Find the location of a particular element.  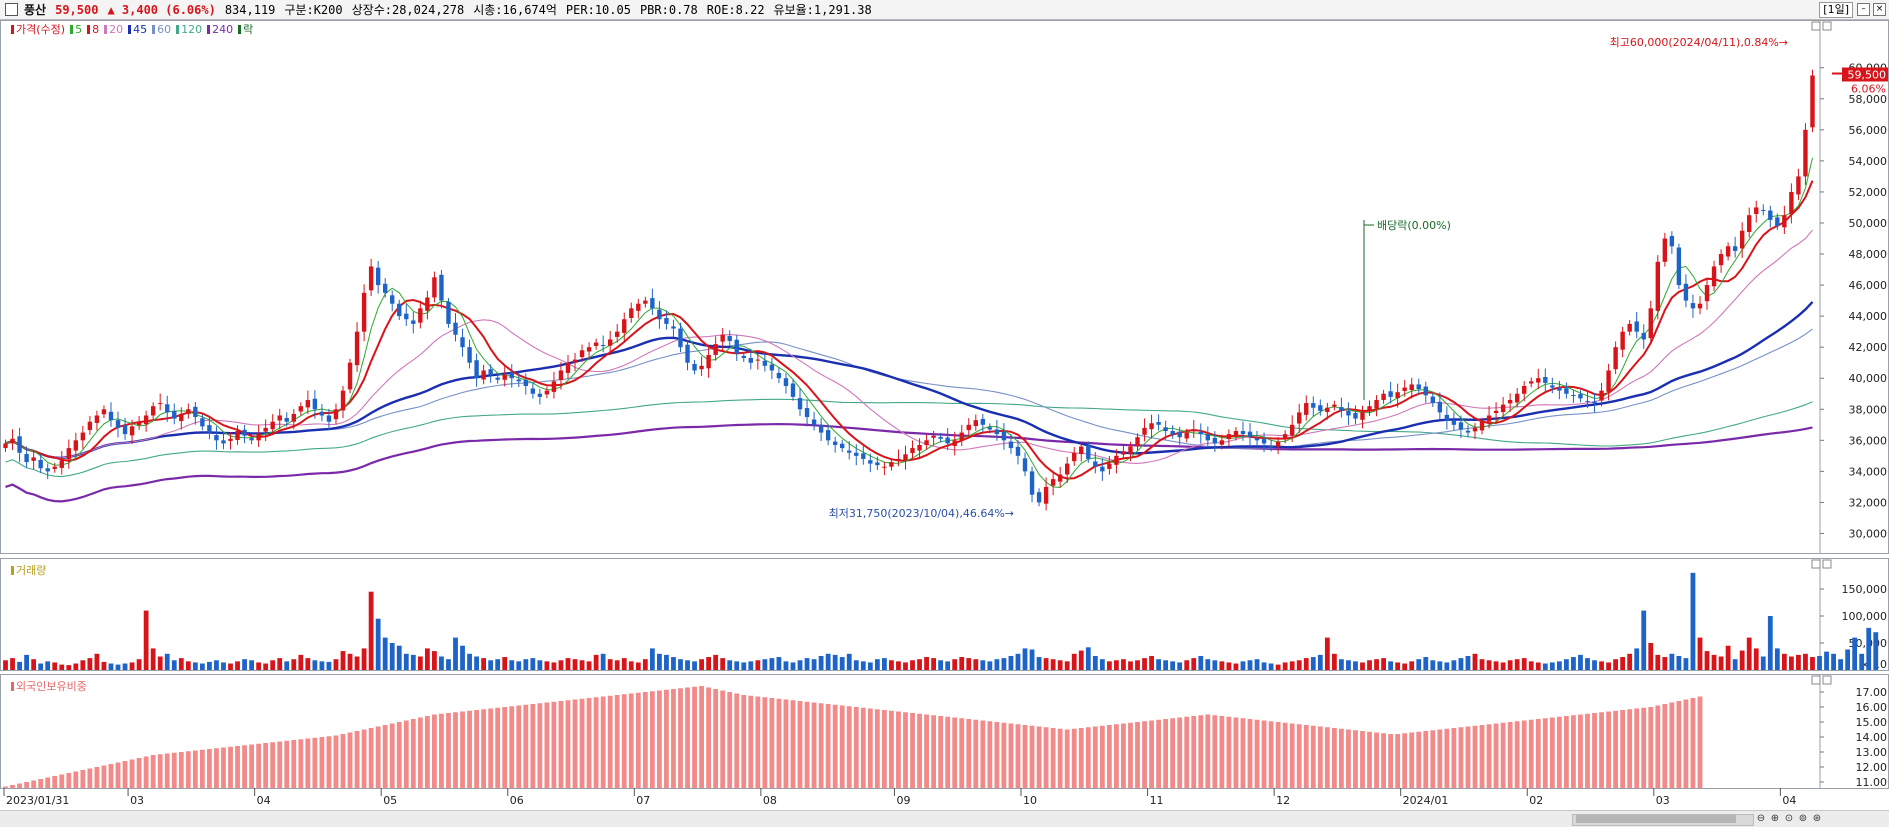

zoom-out-icon: ⊖ is located at coordinates (1761, 818).